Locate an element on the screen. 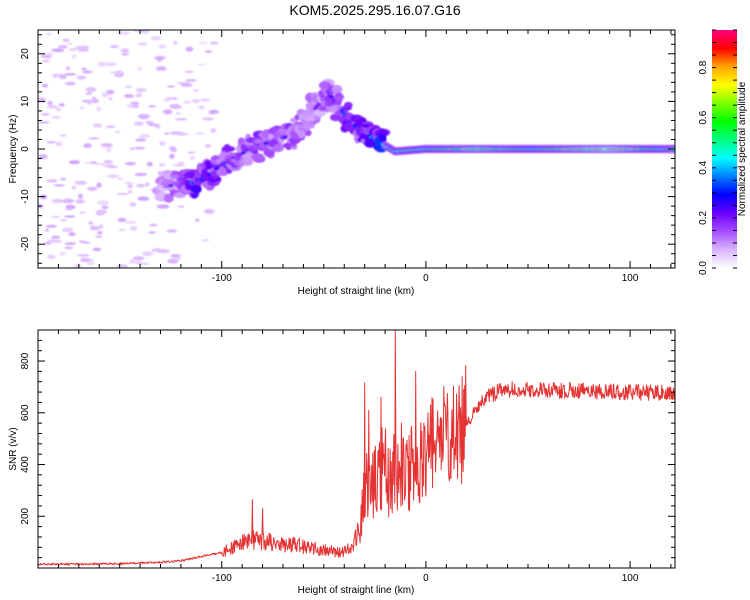  spectrogram-y-tick-label: 10 is located at coordinates (25, 101).